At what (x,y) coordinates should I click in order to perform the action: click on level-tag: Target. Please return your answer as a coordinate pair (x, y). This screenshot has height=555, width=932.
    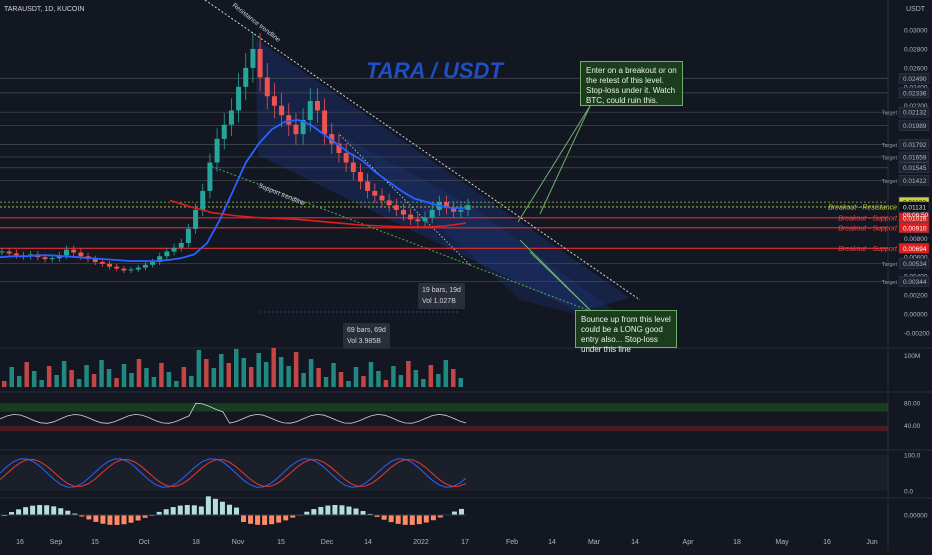
    Looking at the image, I should click on (890, 265).